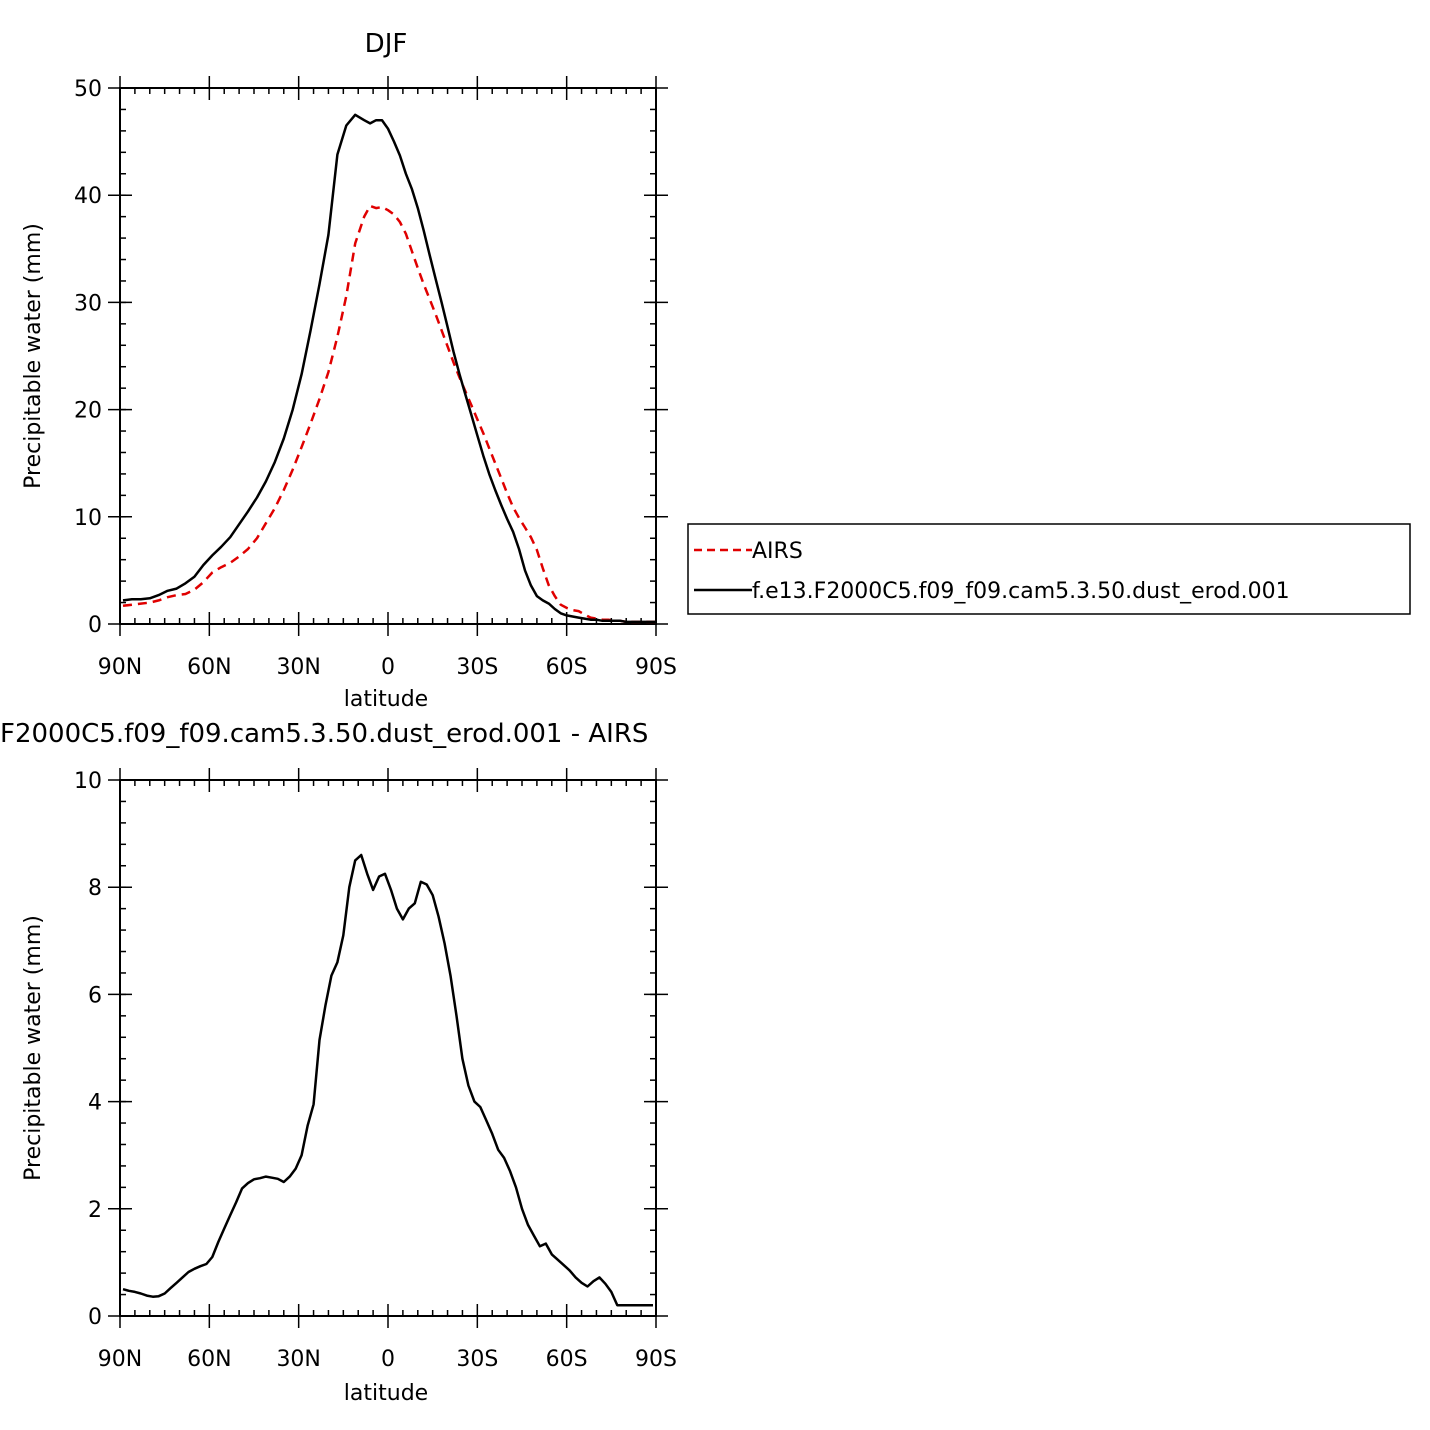 The image size is (1430, 1430). I want to click on panel-1-y-tick-labels: 0 10 20 30 40 50, so click(88, 357).